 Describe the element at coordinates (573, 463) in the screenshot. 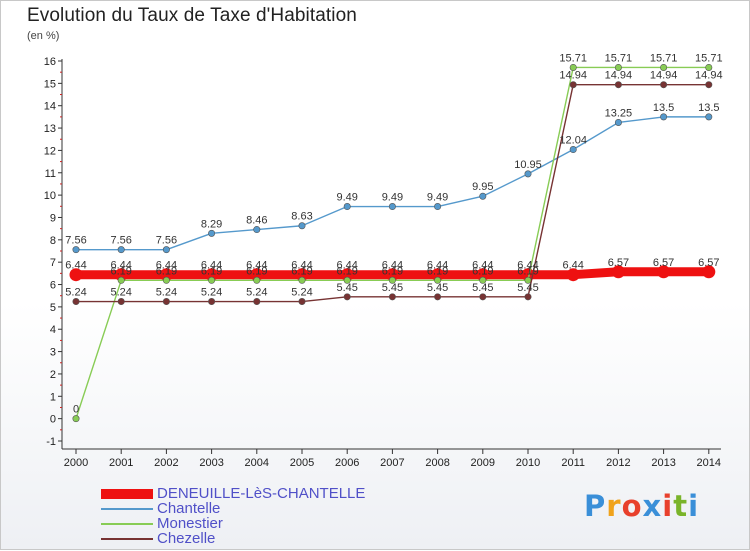

I see `x-tick-label: 2011` at that location.